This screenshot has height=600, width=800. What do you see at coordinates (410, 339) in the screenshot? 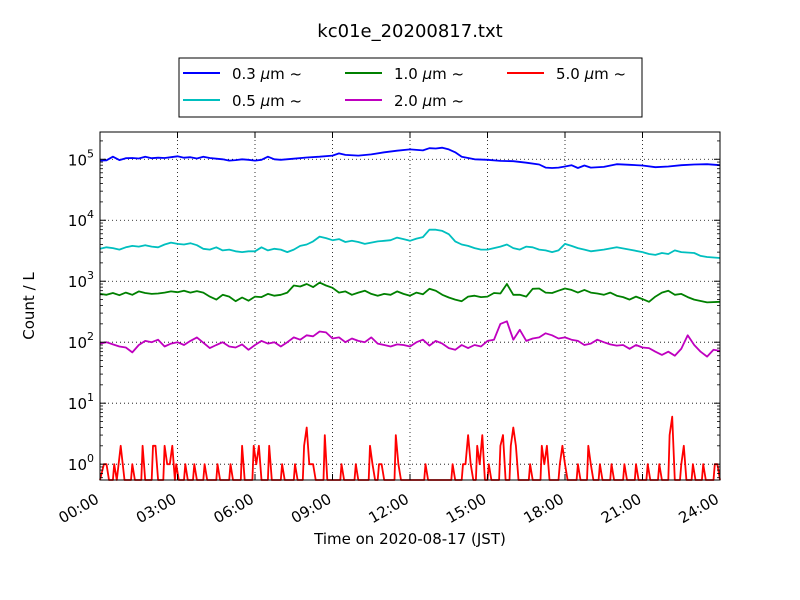
I see `series-line-2-0um` at bounding box center [410, 339].